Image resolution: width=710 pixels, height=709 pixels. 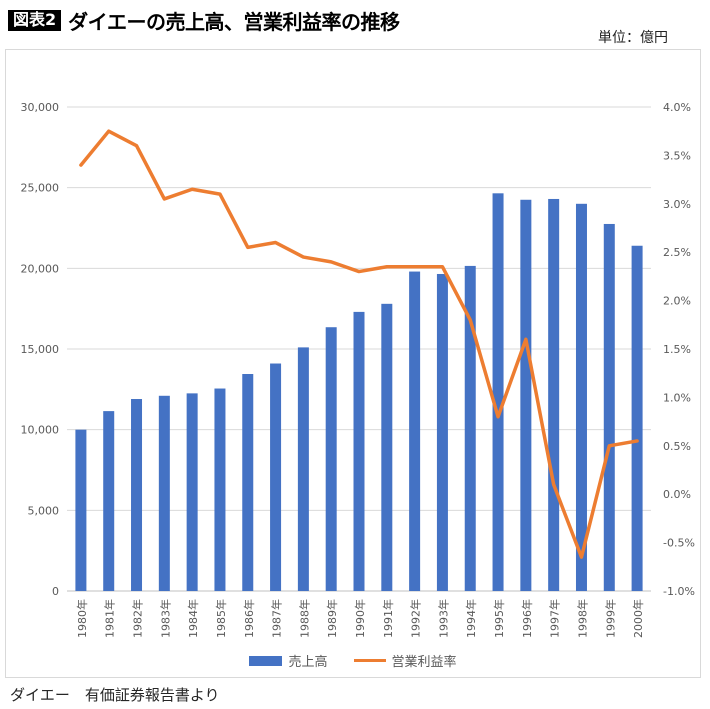 What do you see at coordinates (110, 618) in the screenshot?
I see `x-axis-tick-1981年: 1981年` at bounding box center [110, 618].